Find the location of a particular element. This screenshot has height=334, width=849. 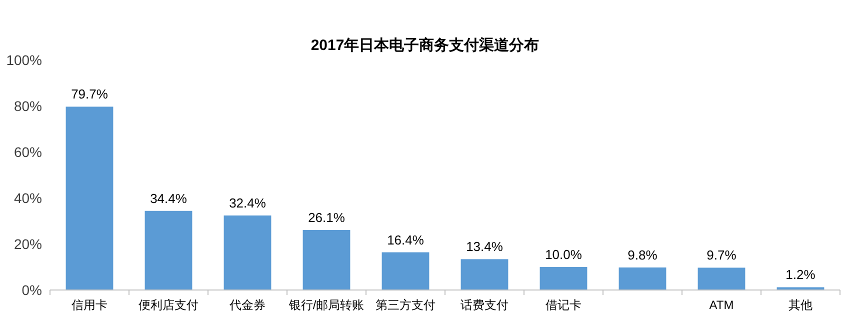

x-tick-label: 第三方支付 is located at coordinates (406, 305).